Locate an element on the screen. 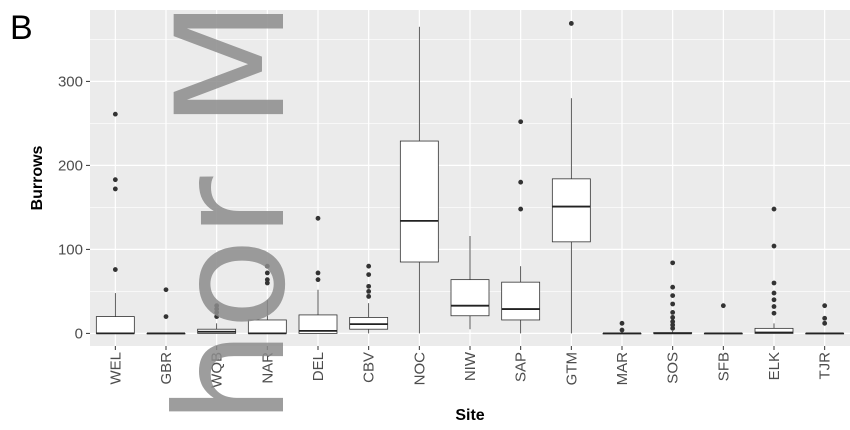 The height and width of the screenshot is (430, 850). box-tjr is located at coordinates (825, 319).